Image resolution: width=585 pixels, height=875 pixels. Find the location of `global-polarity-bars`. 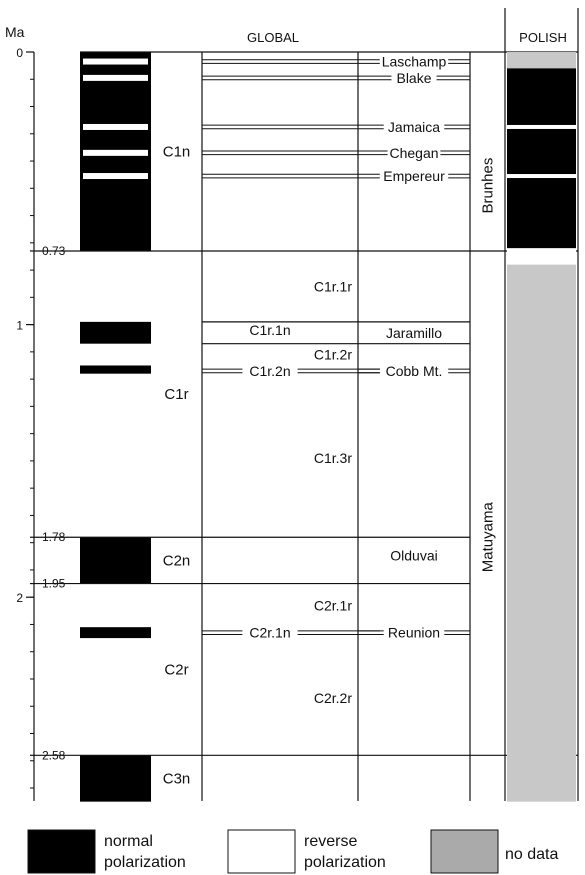

global-polarity-bars is located at coordinates (115, 427).